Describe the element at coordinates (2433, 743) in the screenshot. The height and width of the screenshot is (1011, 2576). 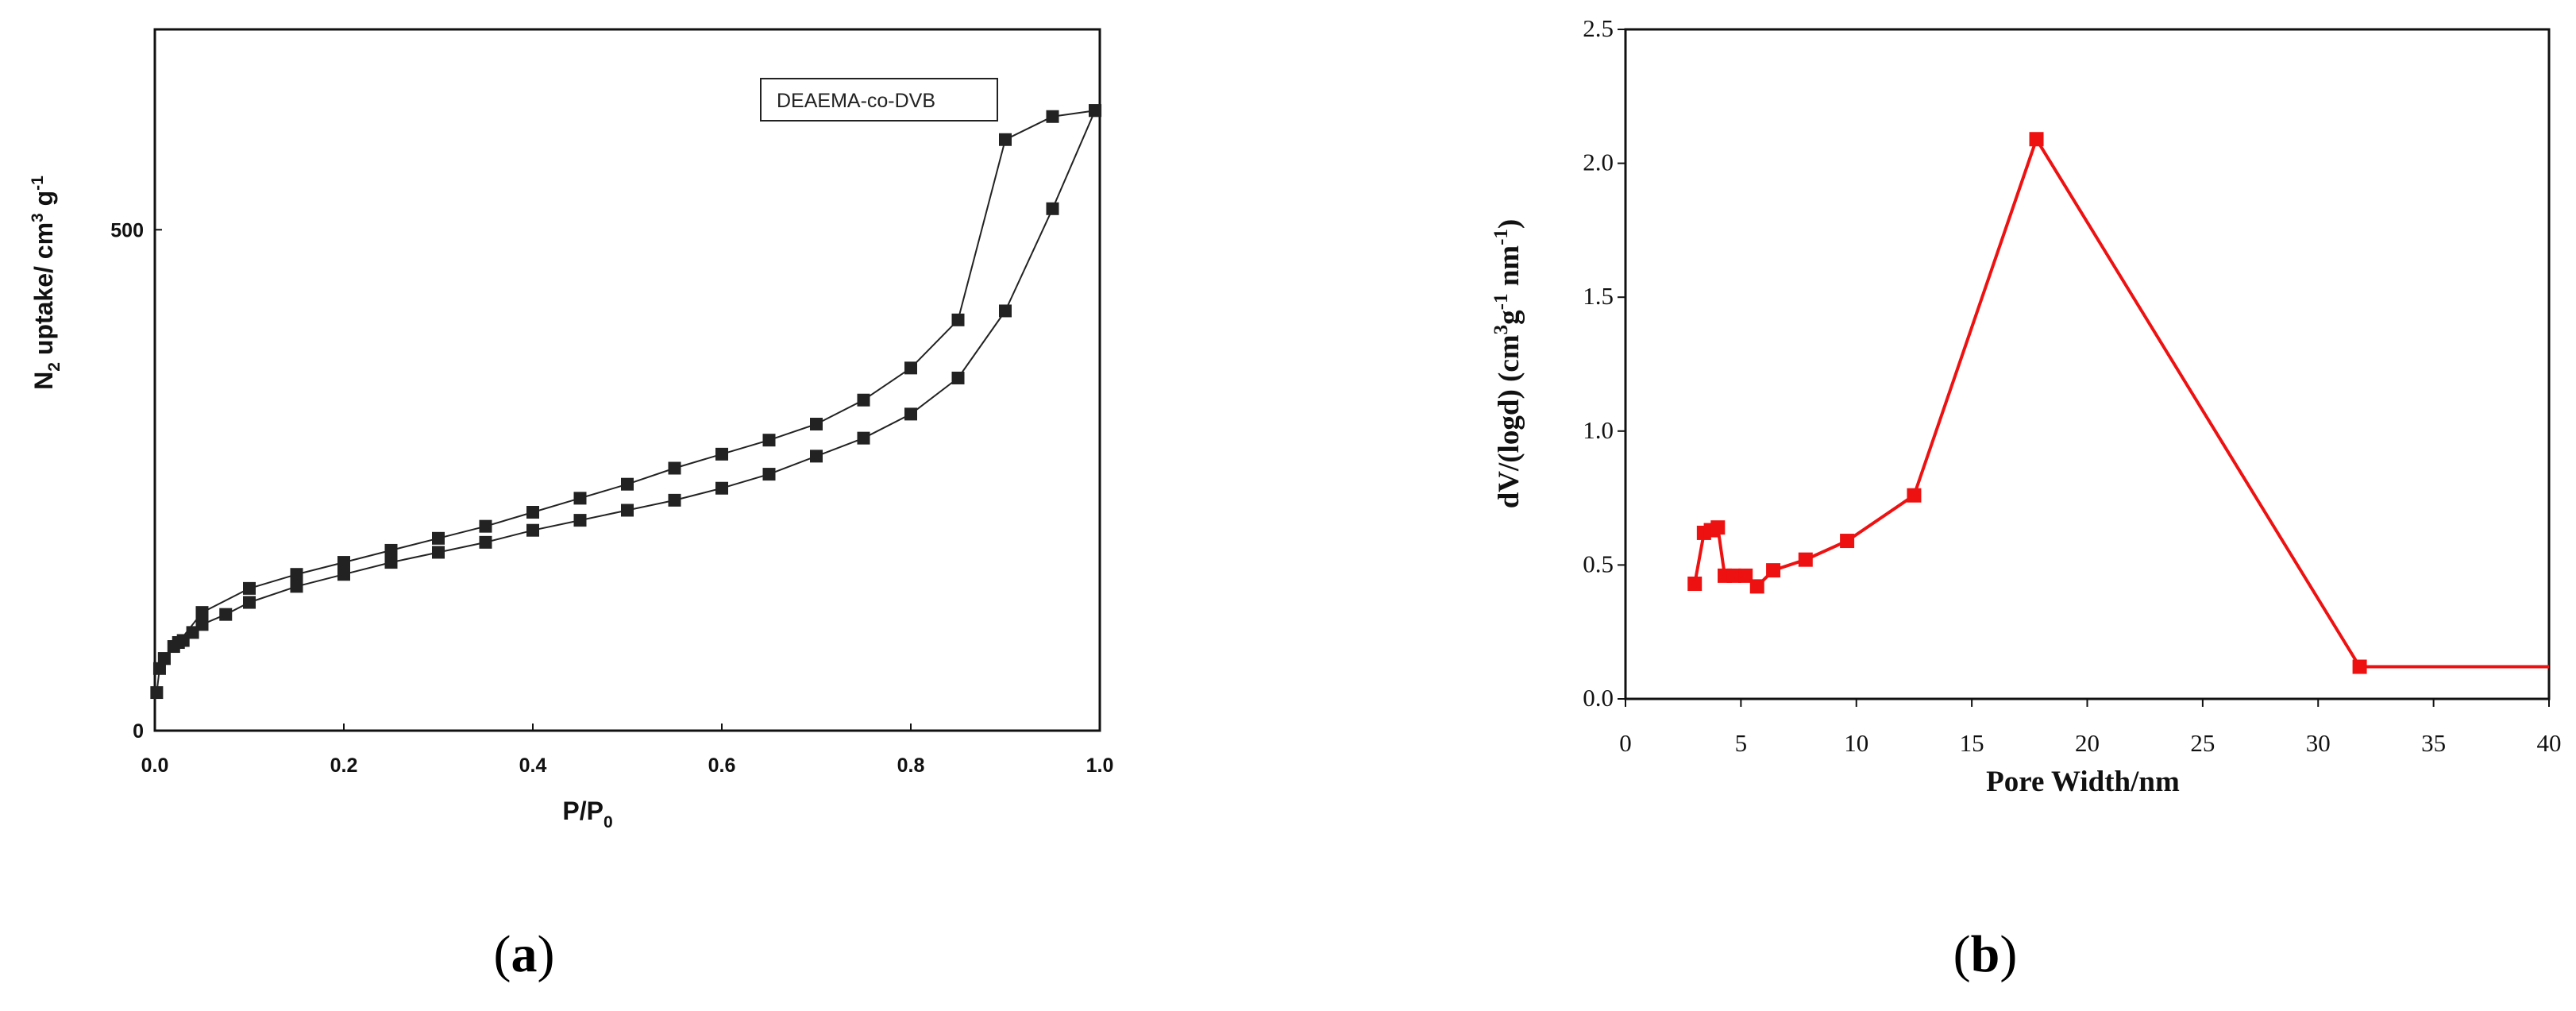
I see `x-tick-label: 35` at that location.